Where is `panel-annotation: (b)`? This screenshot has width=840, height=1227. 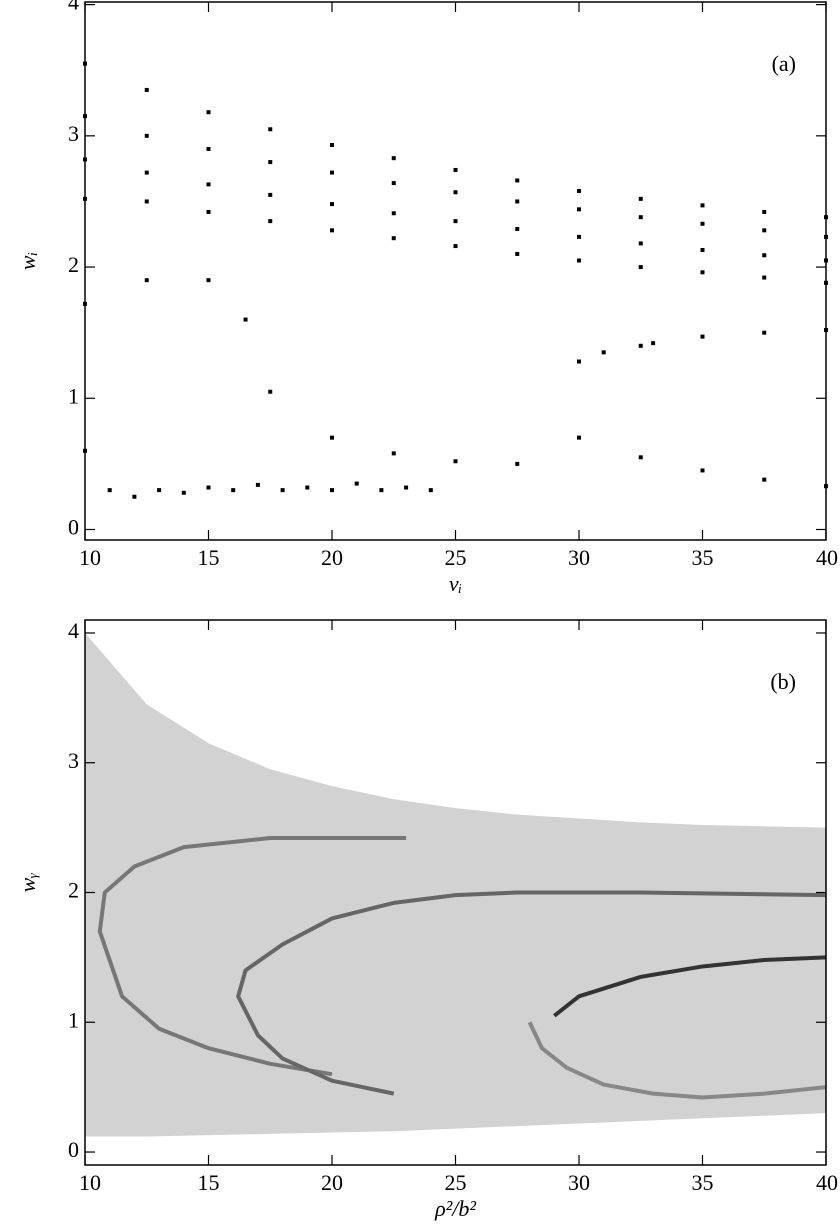
panel-annotation: (b) is located at coordinates (783, 681).